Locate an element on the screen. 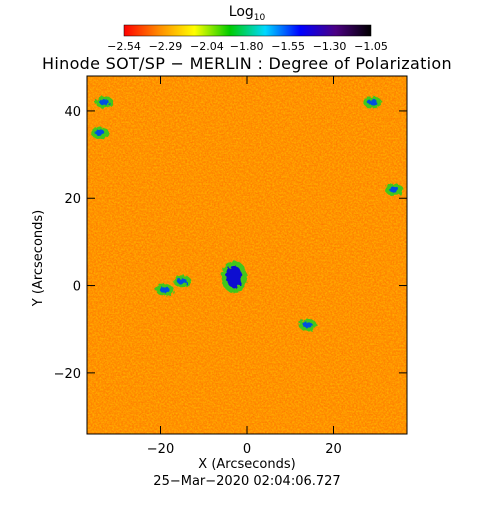 The width and height of the screenshot is (494, 512). colorbar-title-sub: 10 is located at coordinates (259, 17).